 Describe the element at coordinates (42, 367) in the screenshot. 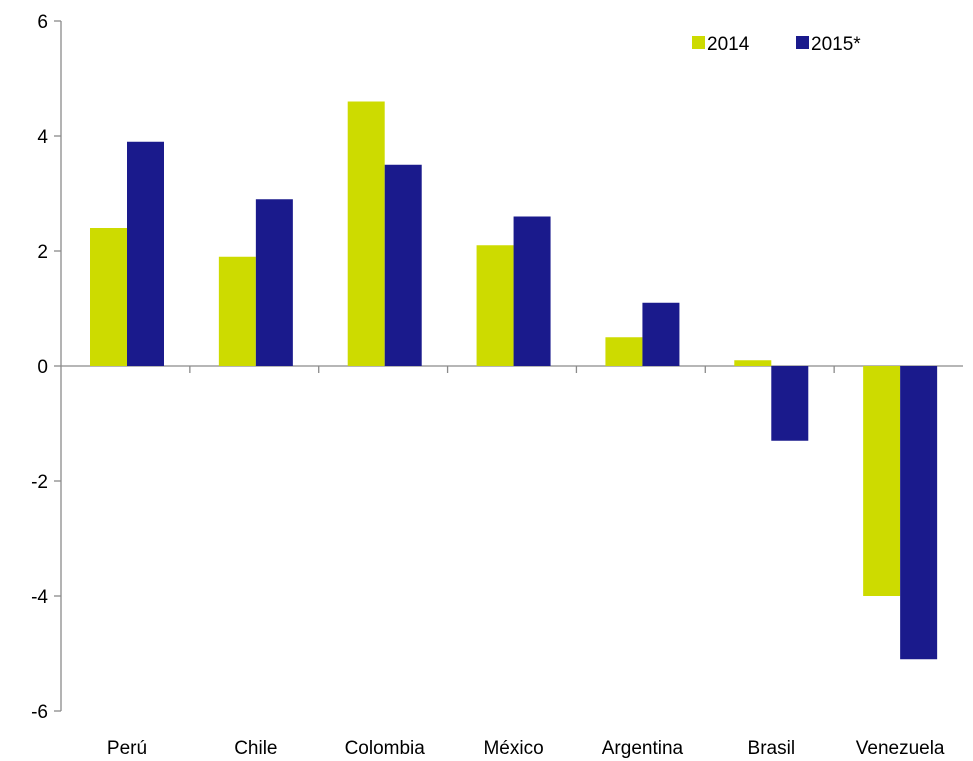

I see `y-tick-label: 0` at that location.